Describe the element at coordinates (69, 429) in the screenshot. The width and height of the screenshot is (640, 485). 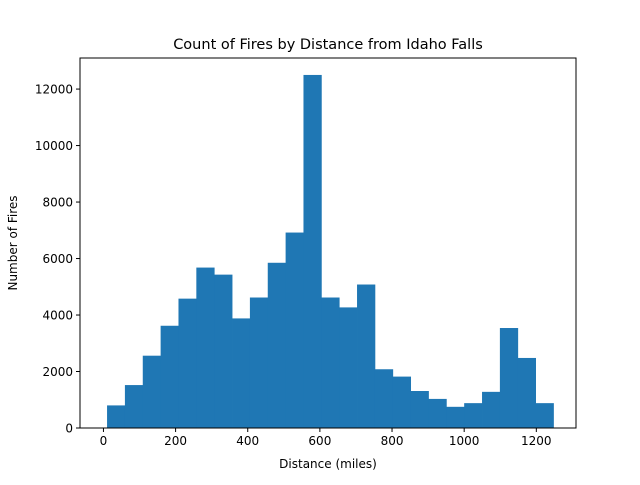
I see `y-tick-label: 0` at that location.